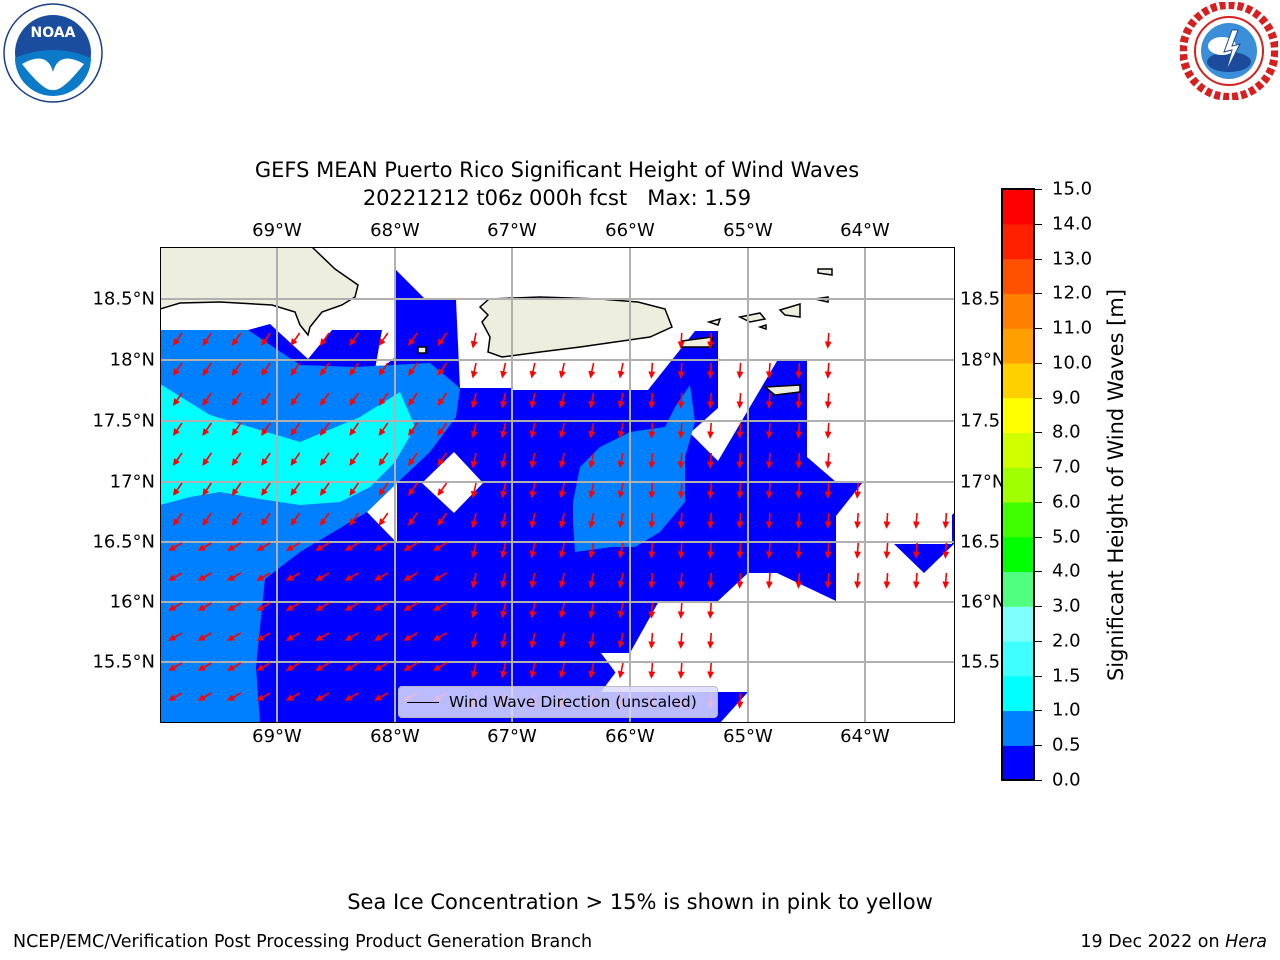  Describe the element at coordinates (1066, 398) in the screenshot. I see `colorbar-tick-label: 9.0` at that location.